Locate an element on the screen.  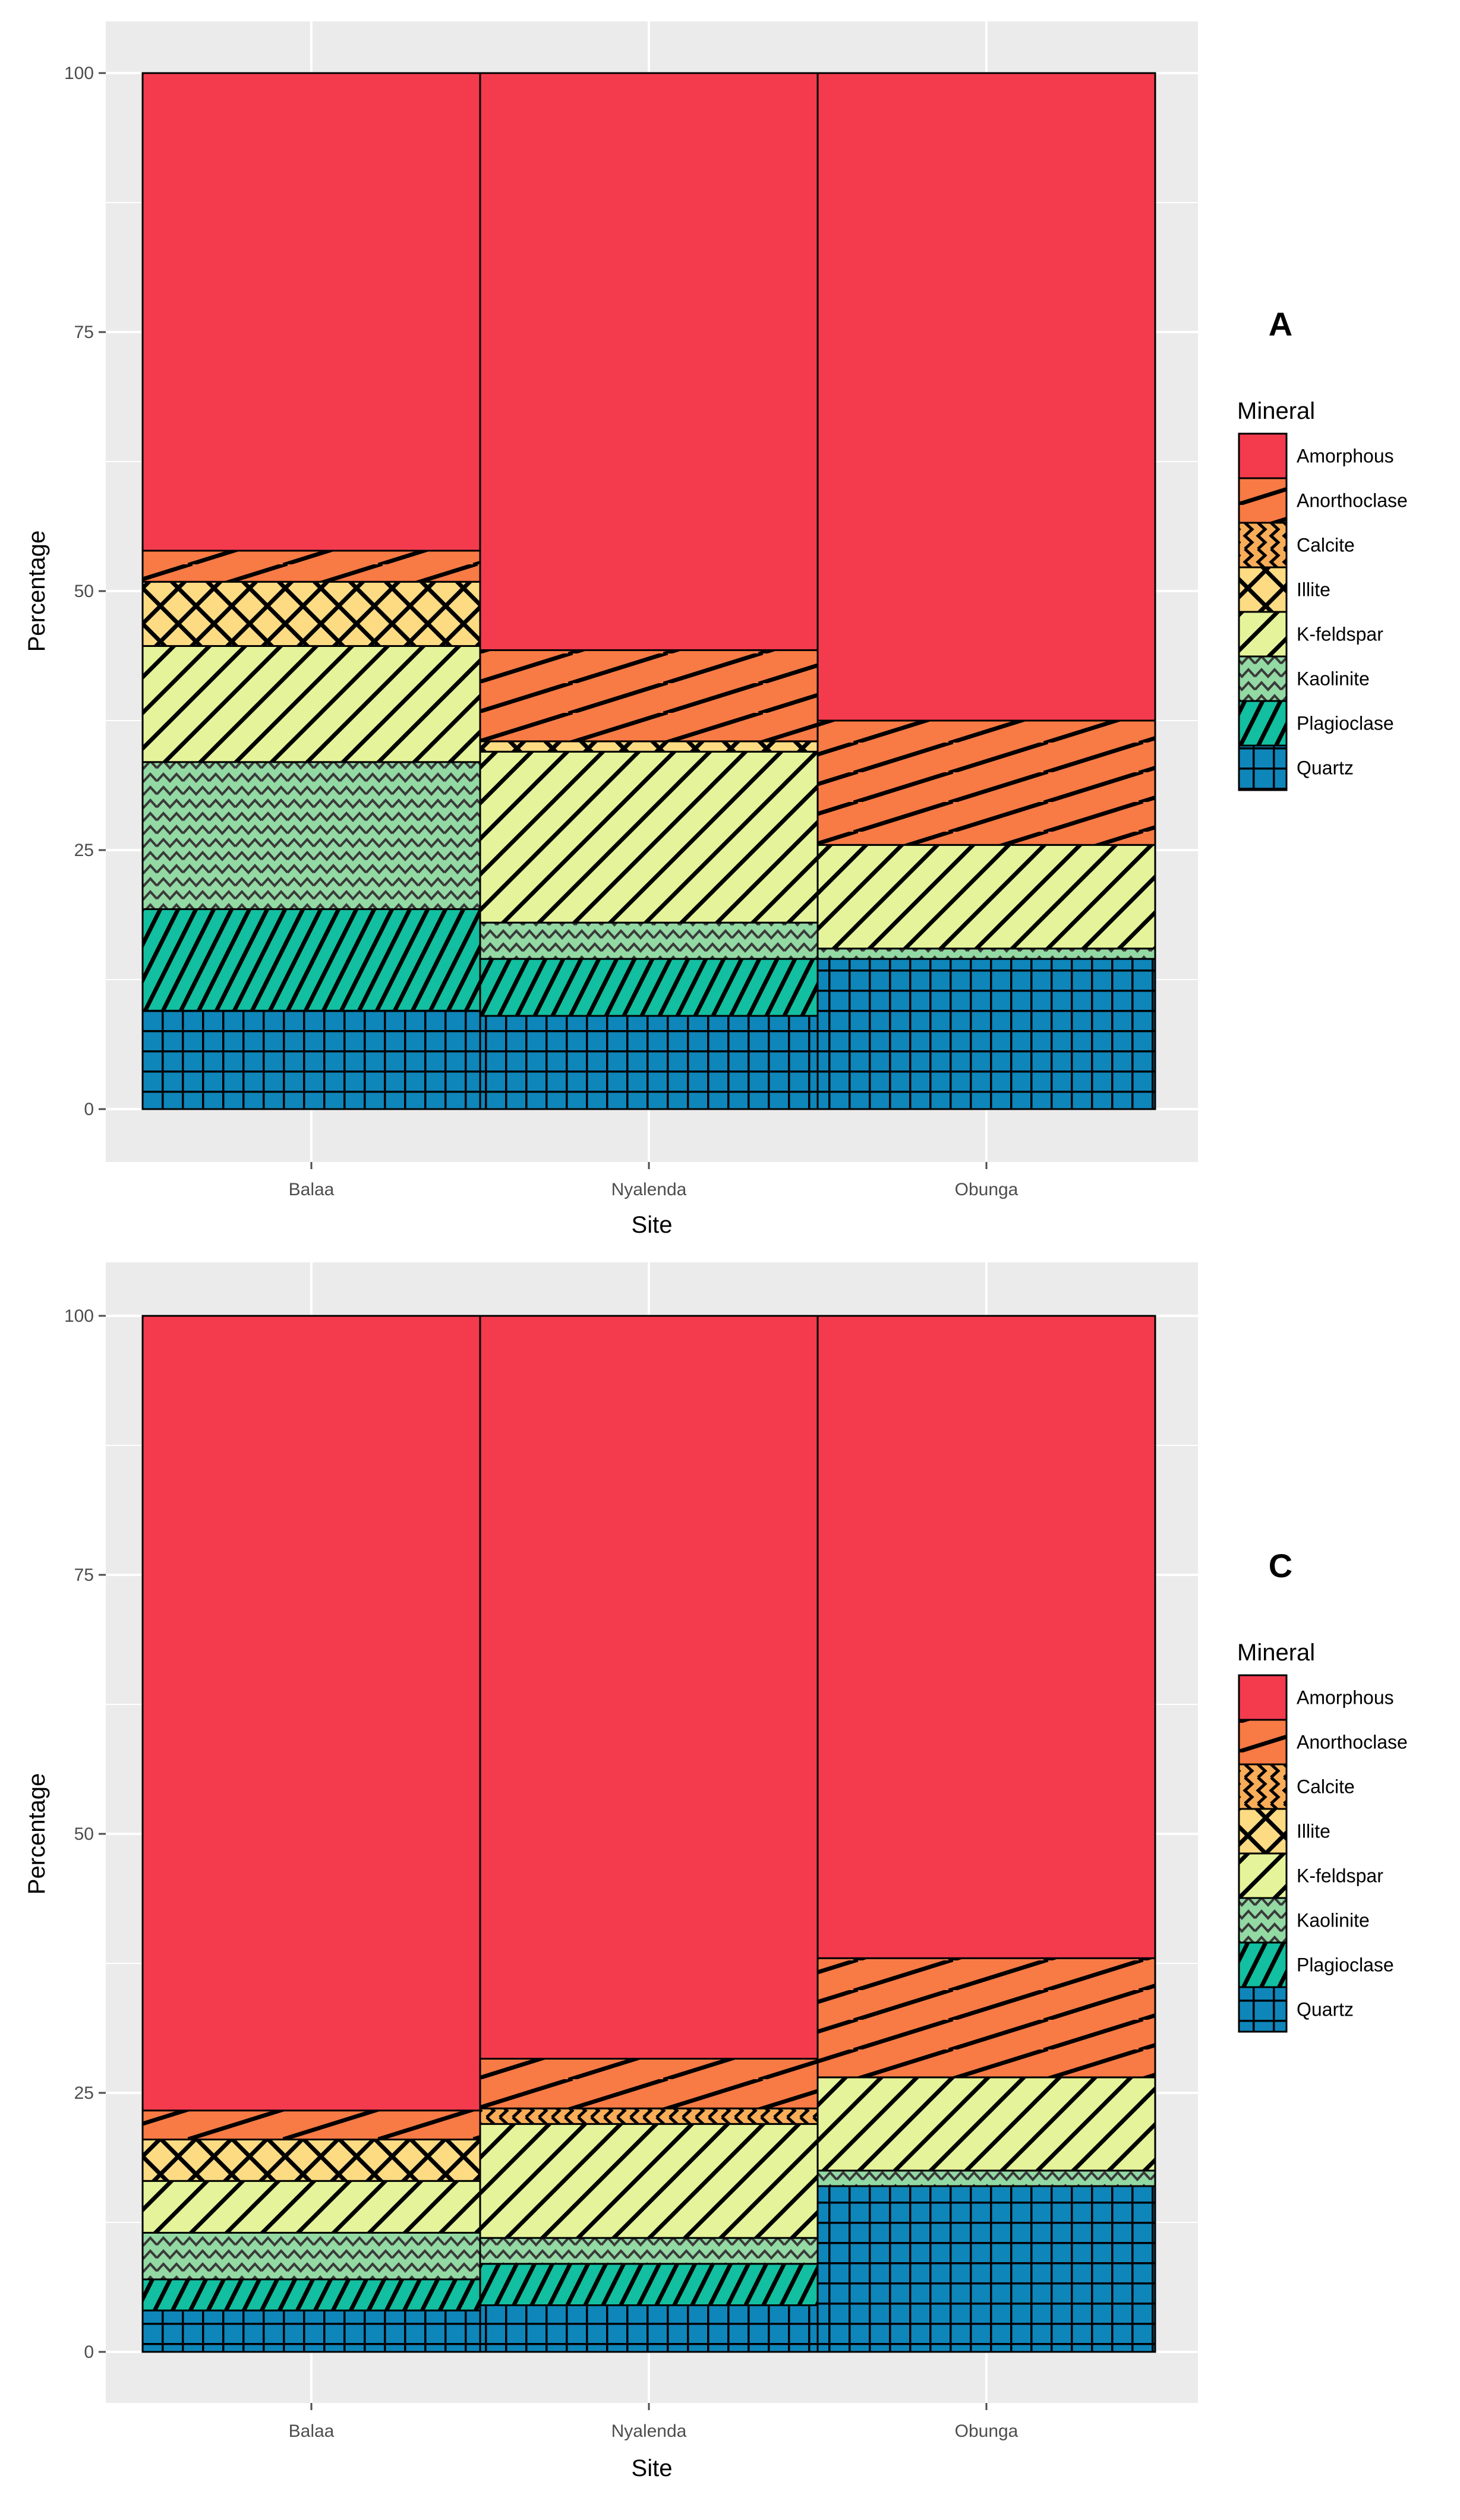
panel-label: C is located at coordinates (1281, 1565).